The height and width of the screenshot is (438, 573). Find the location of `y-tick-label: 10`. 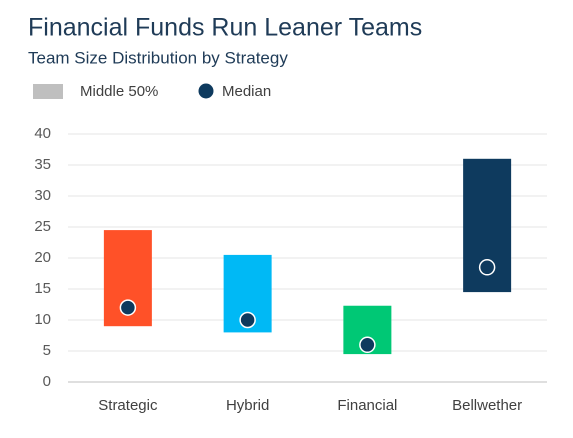

y-tick-label: 10 is located at coordinates (42, 319).